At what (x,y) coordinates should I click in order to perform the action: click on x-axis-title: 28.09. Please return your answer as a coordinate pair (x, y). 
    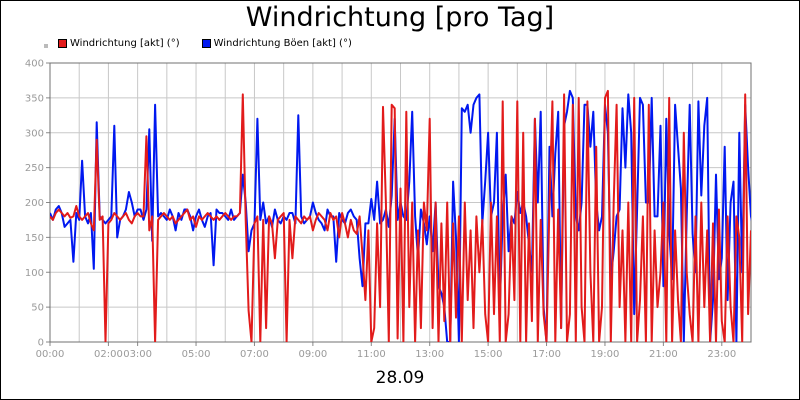
    Looking at the image, I should click on (400, 378).